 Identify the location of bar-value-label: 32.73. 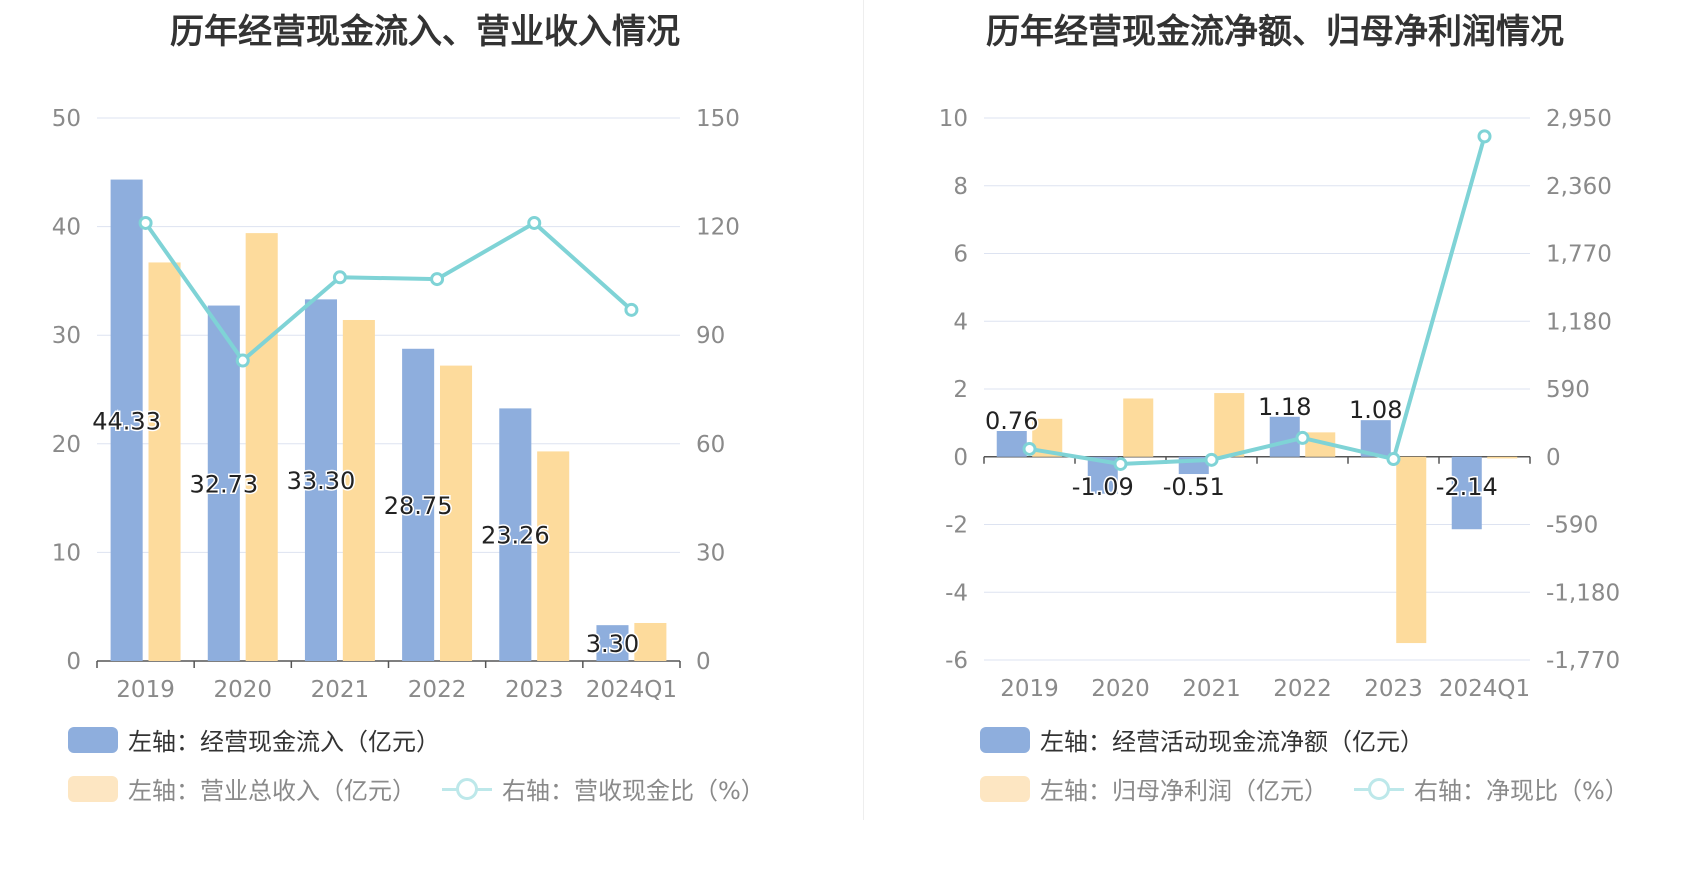
(223, 484).